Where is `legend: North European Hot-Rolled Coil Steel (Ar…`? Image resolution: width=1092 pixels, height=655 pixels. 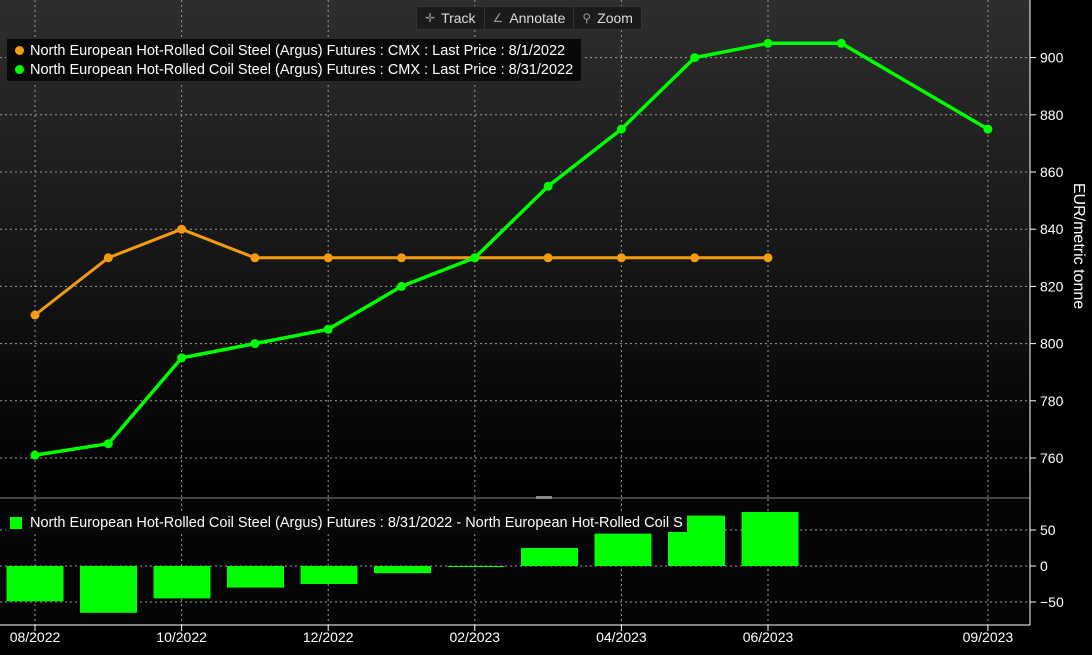 legend: North European Hot-Rolled Coil Steel (Ar… is located at coordinates (294, 60).